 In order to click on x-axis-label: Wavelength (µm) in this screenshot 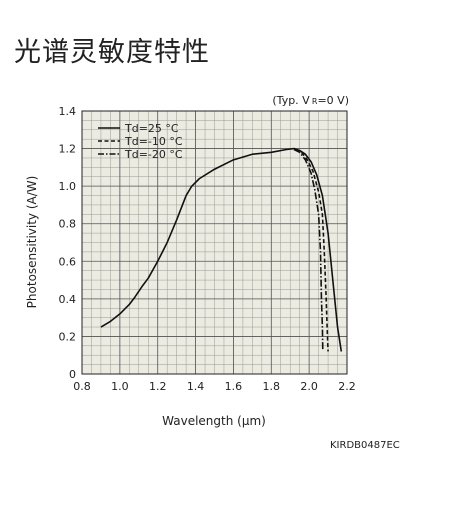, I will do `click(214, 421)`.